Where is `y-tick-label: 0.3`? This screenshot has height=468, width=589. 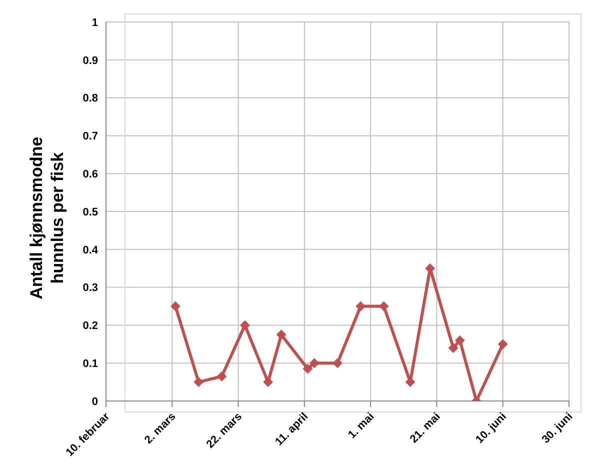 y-tick-label: 0.3 is located at coordinates (90, 288).